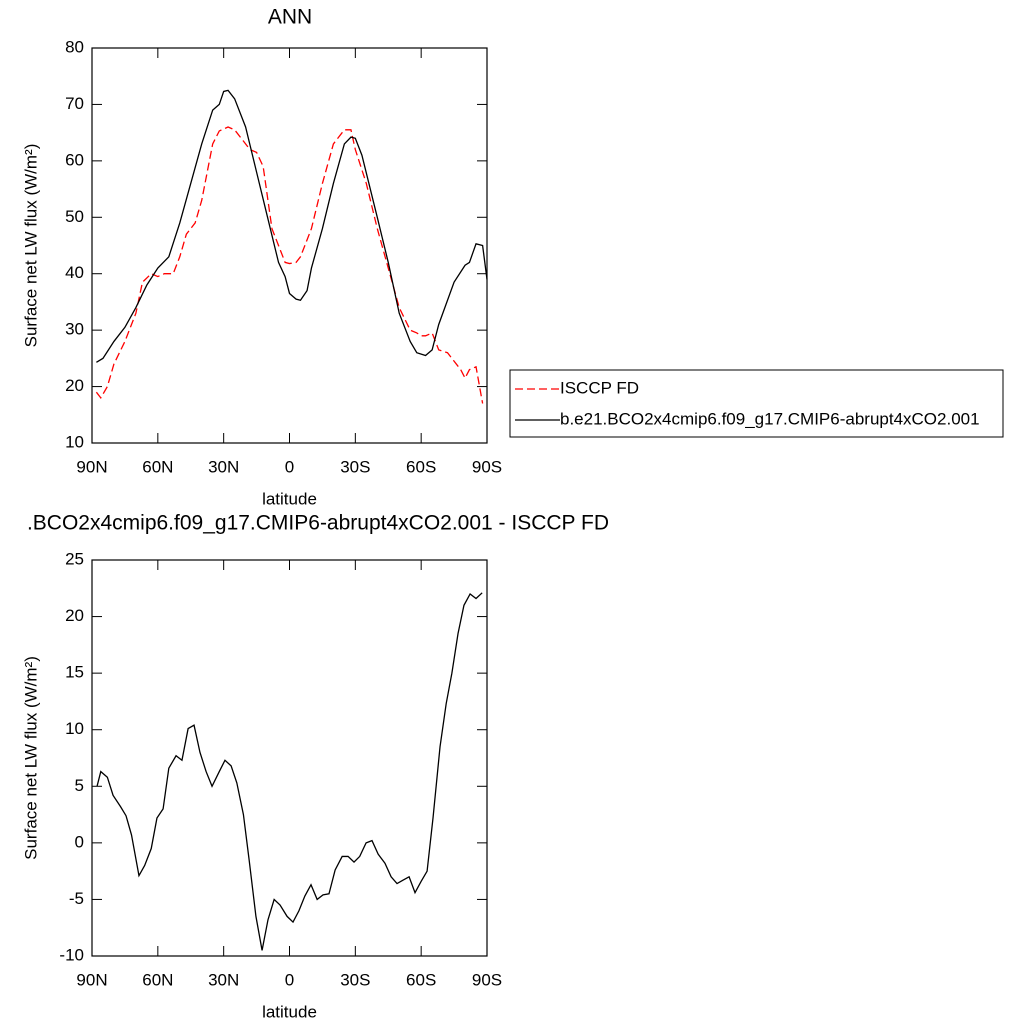 This screenshot has width=1024, height=1024. What do you see at coordinates (756, 403) in the screenshot?
I see `legend-box` at bounding box center [756, 403].